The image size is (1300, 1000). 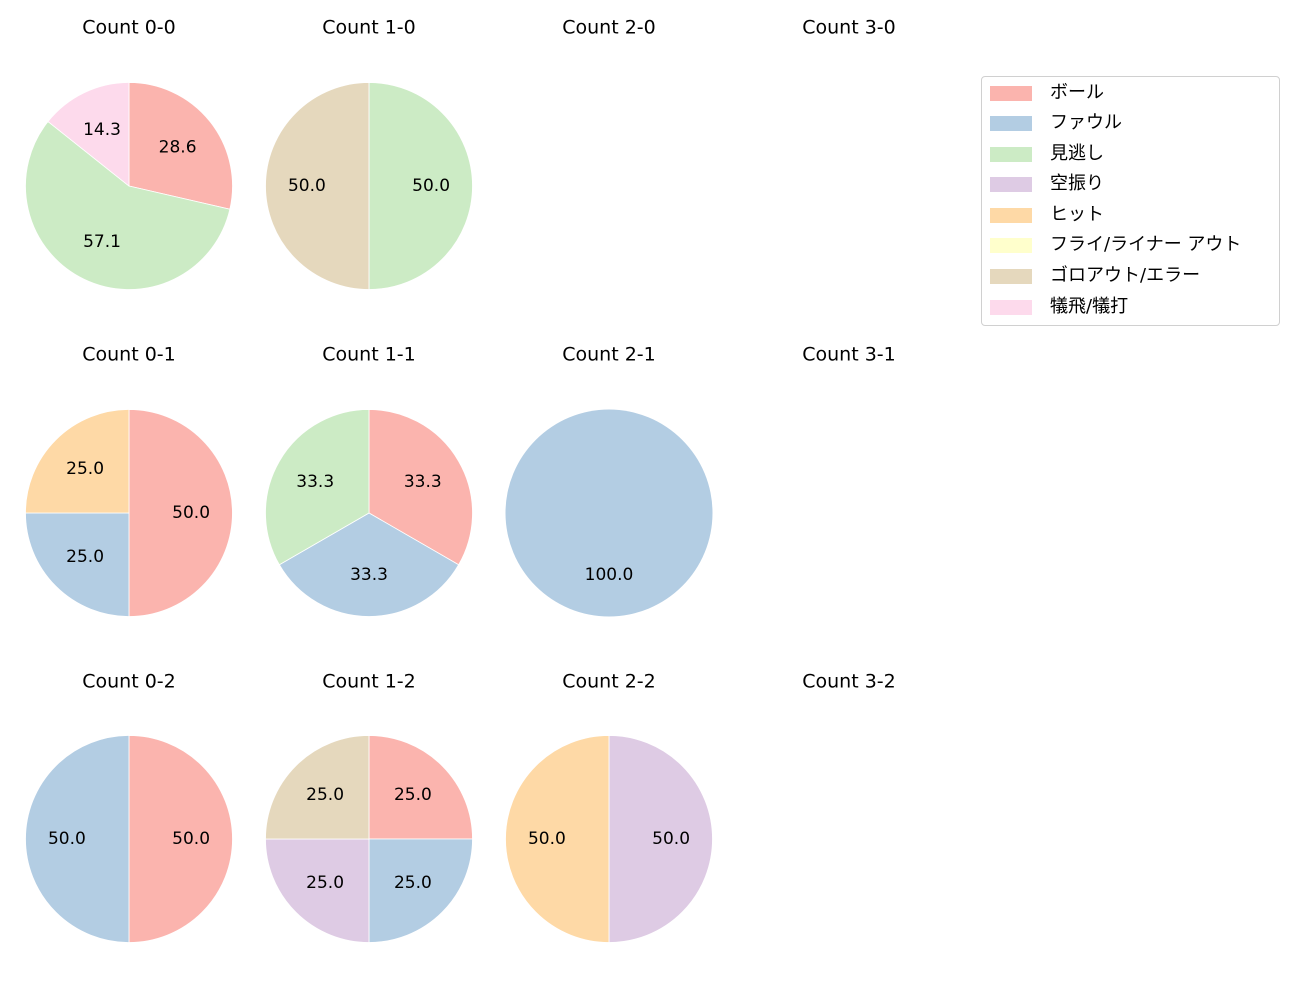 I want to click on pie-subplot: Count 3-0, so click(x=849, y=28).